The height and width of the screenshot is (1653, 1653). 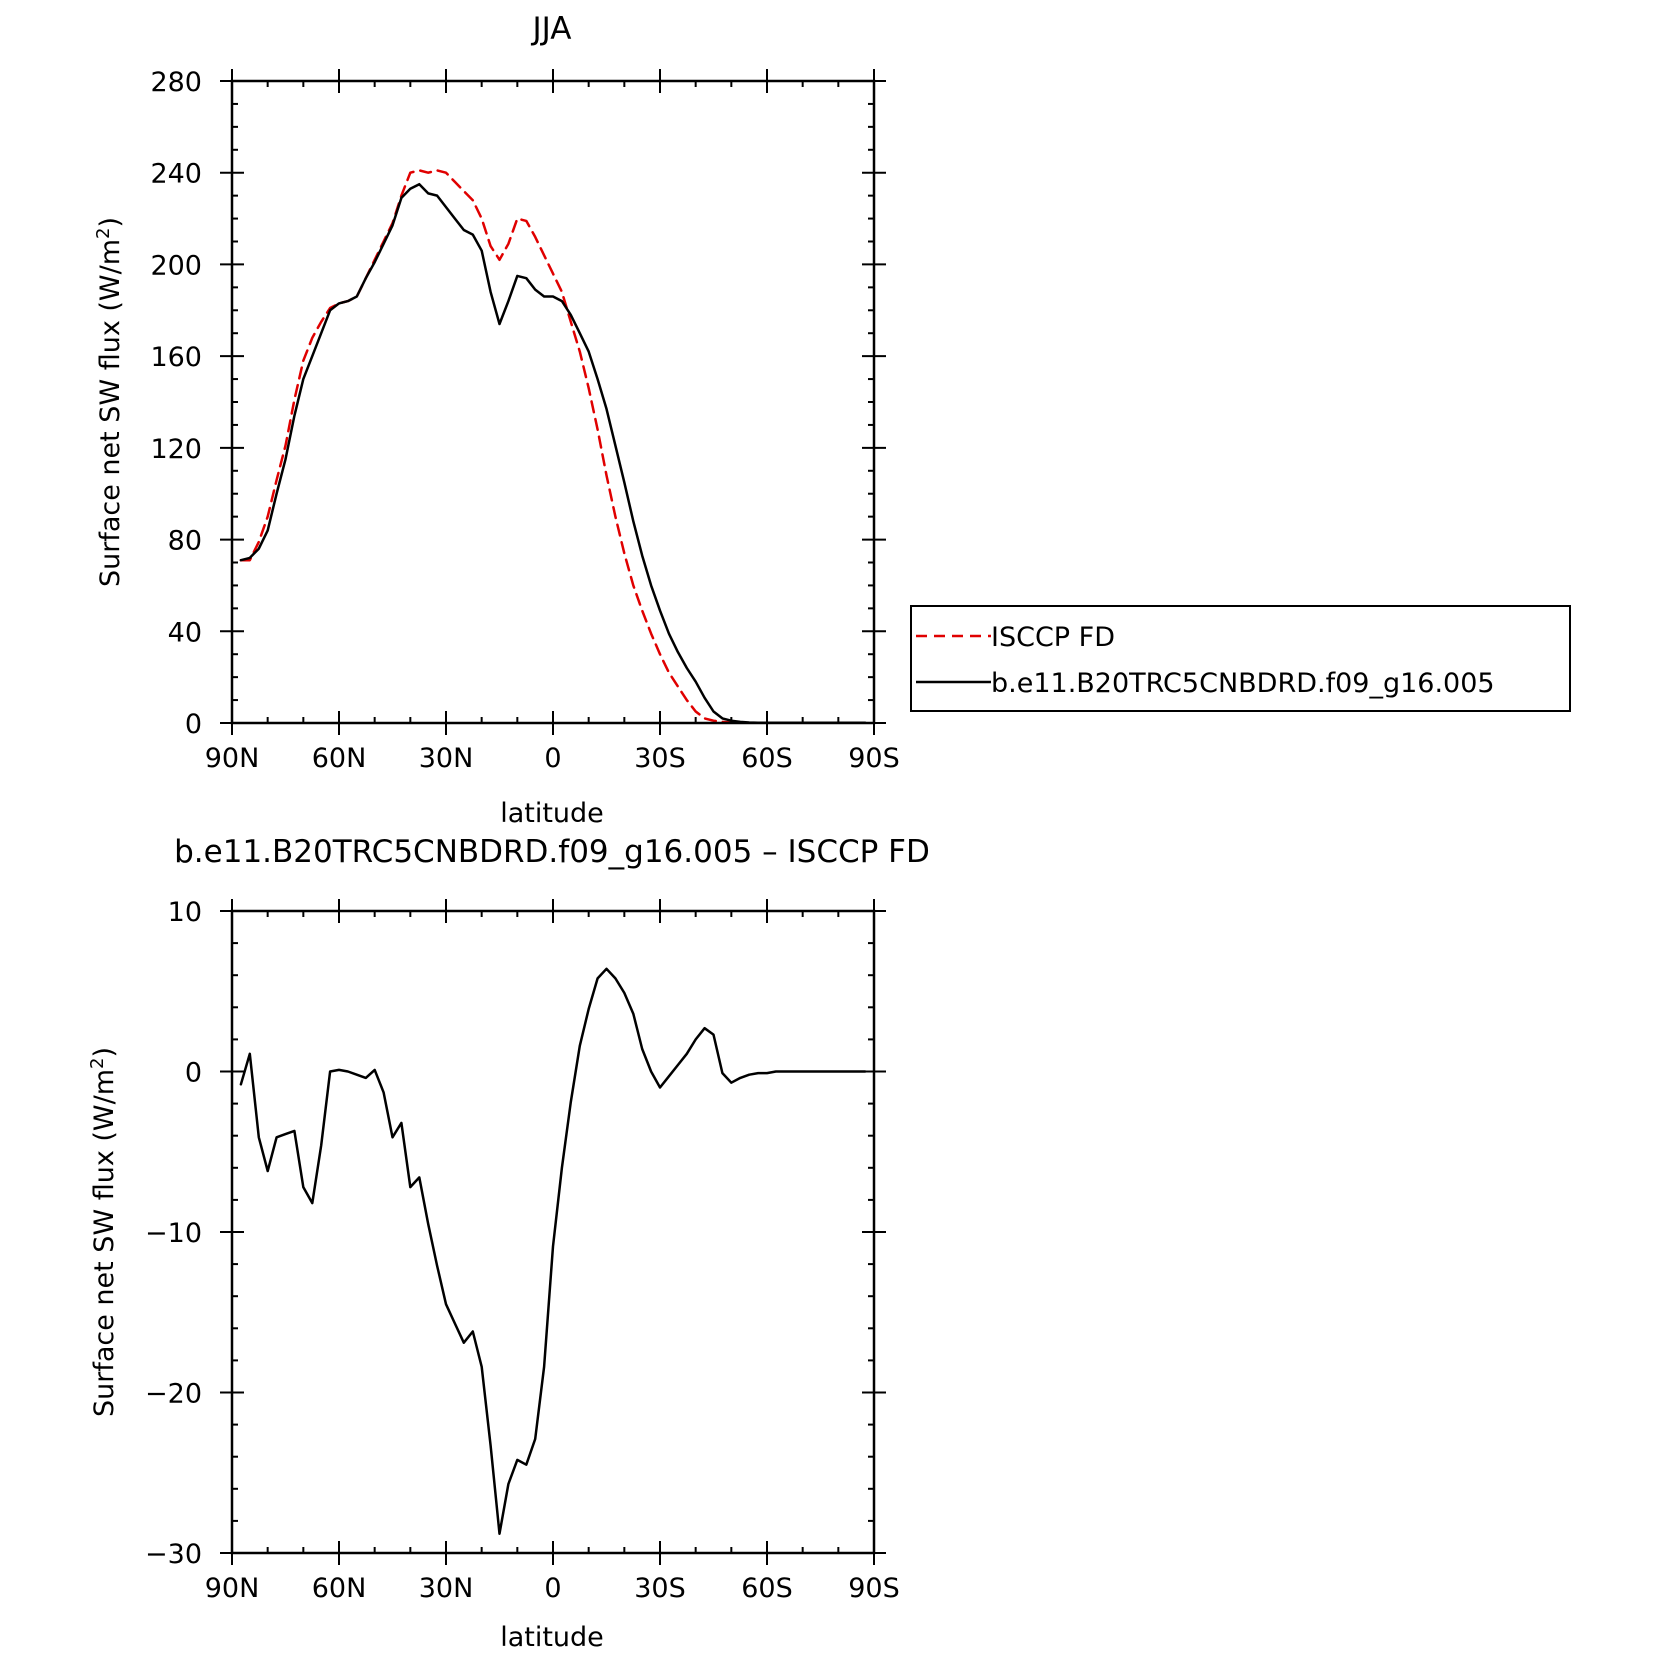 What do you see at coordinates (551, 29) in the screenshot?
I see `plot-title: JJA` at bounding box center [551, 29].